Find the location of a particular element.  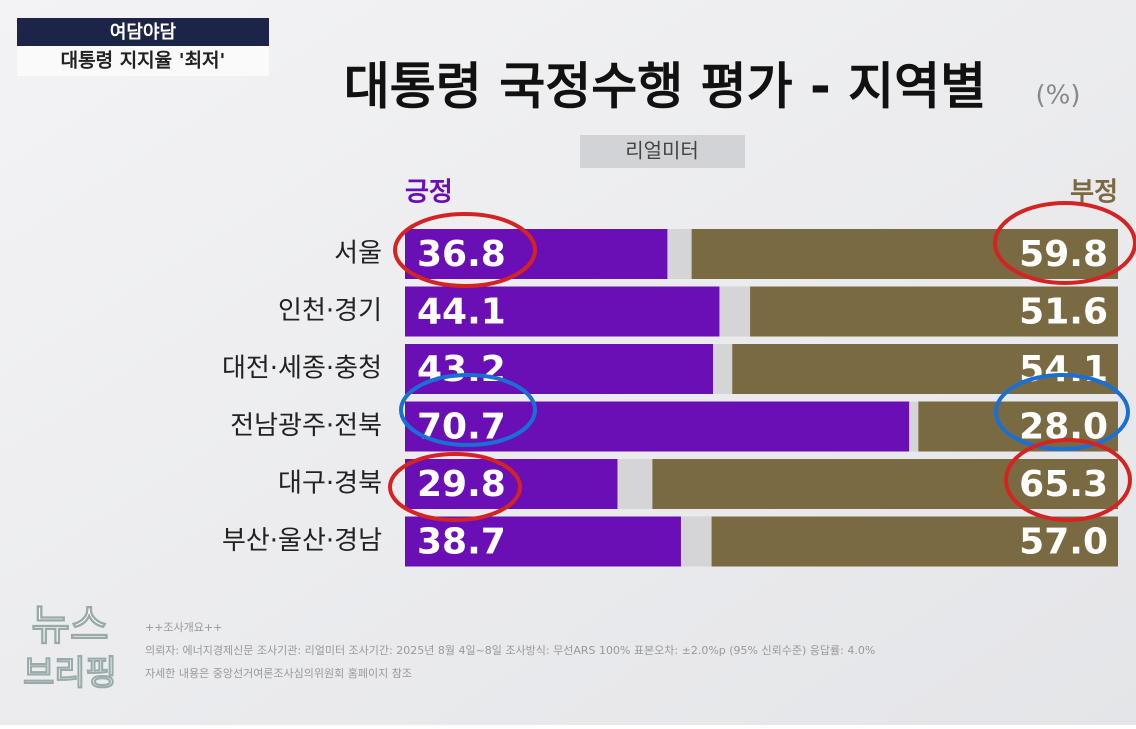

footnote: ++조사개요++ is located at coordinates (183, 627).